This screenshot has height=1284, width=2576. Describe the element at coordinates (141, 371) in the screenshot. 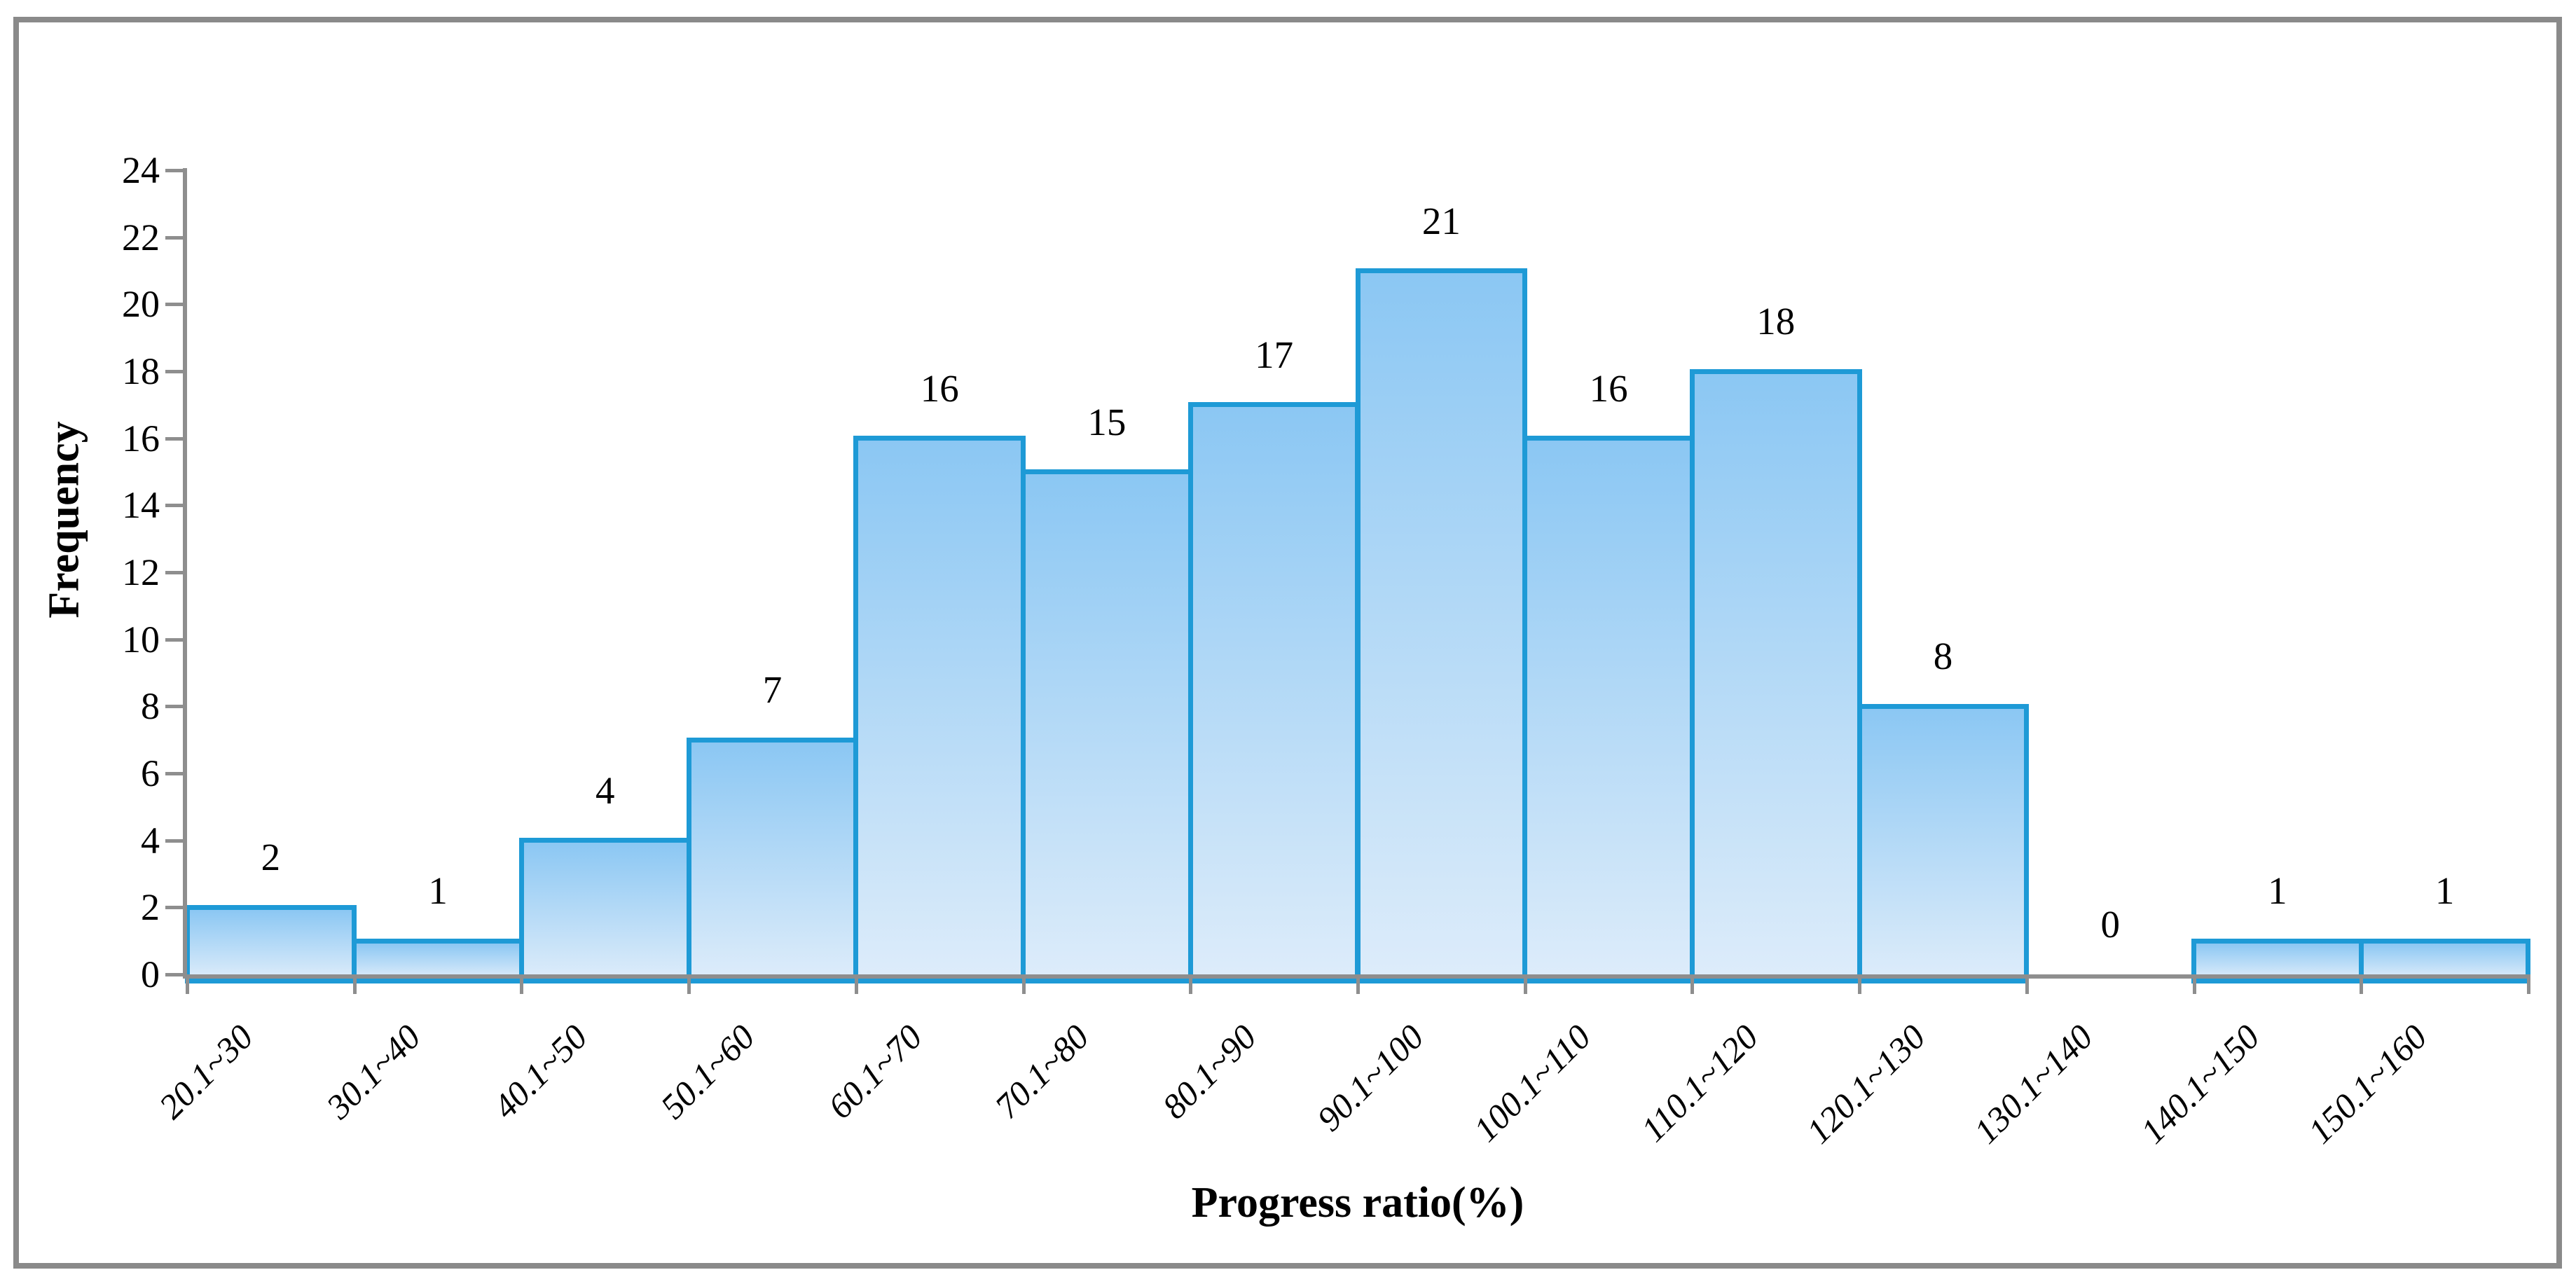

I see `y-tick-label: 18` at that location.